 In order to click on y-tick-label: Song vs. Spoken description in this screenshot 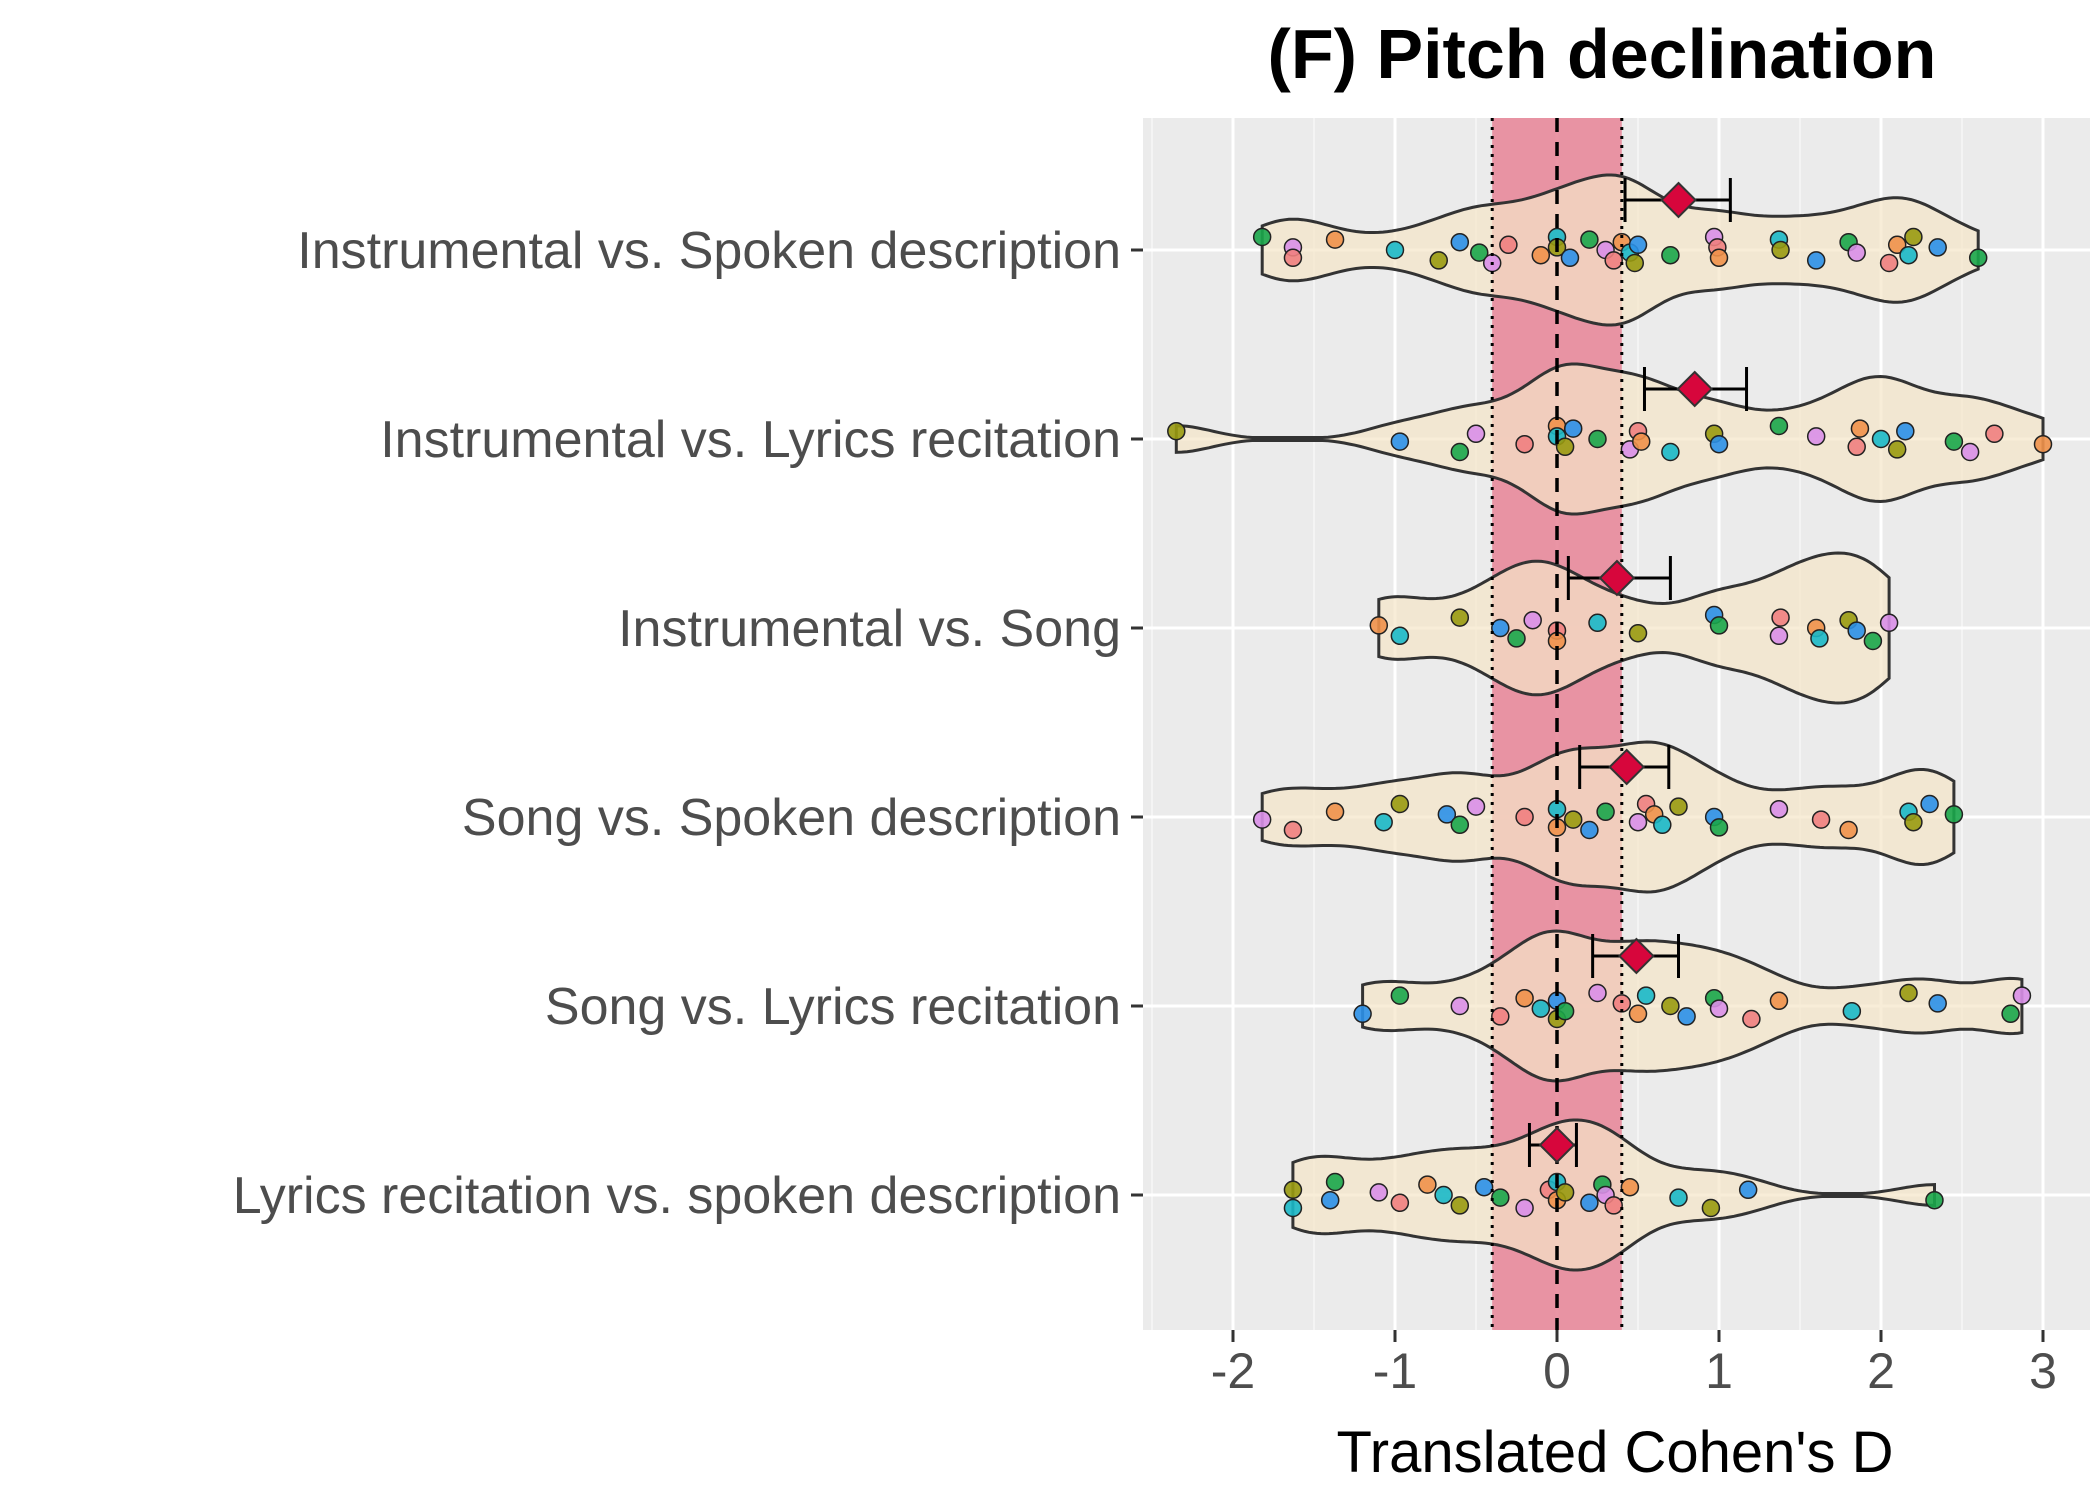, I will do `click(791, 818)`.